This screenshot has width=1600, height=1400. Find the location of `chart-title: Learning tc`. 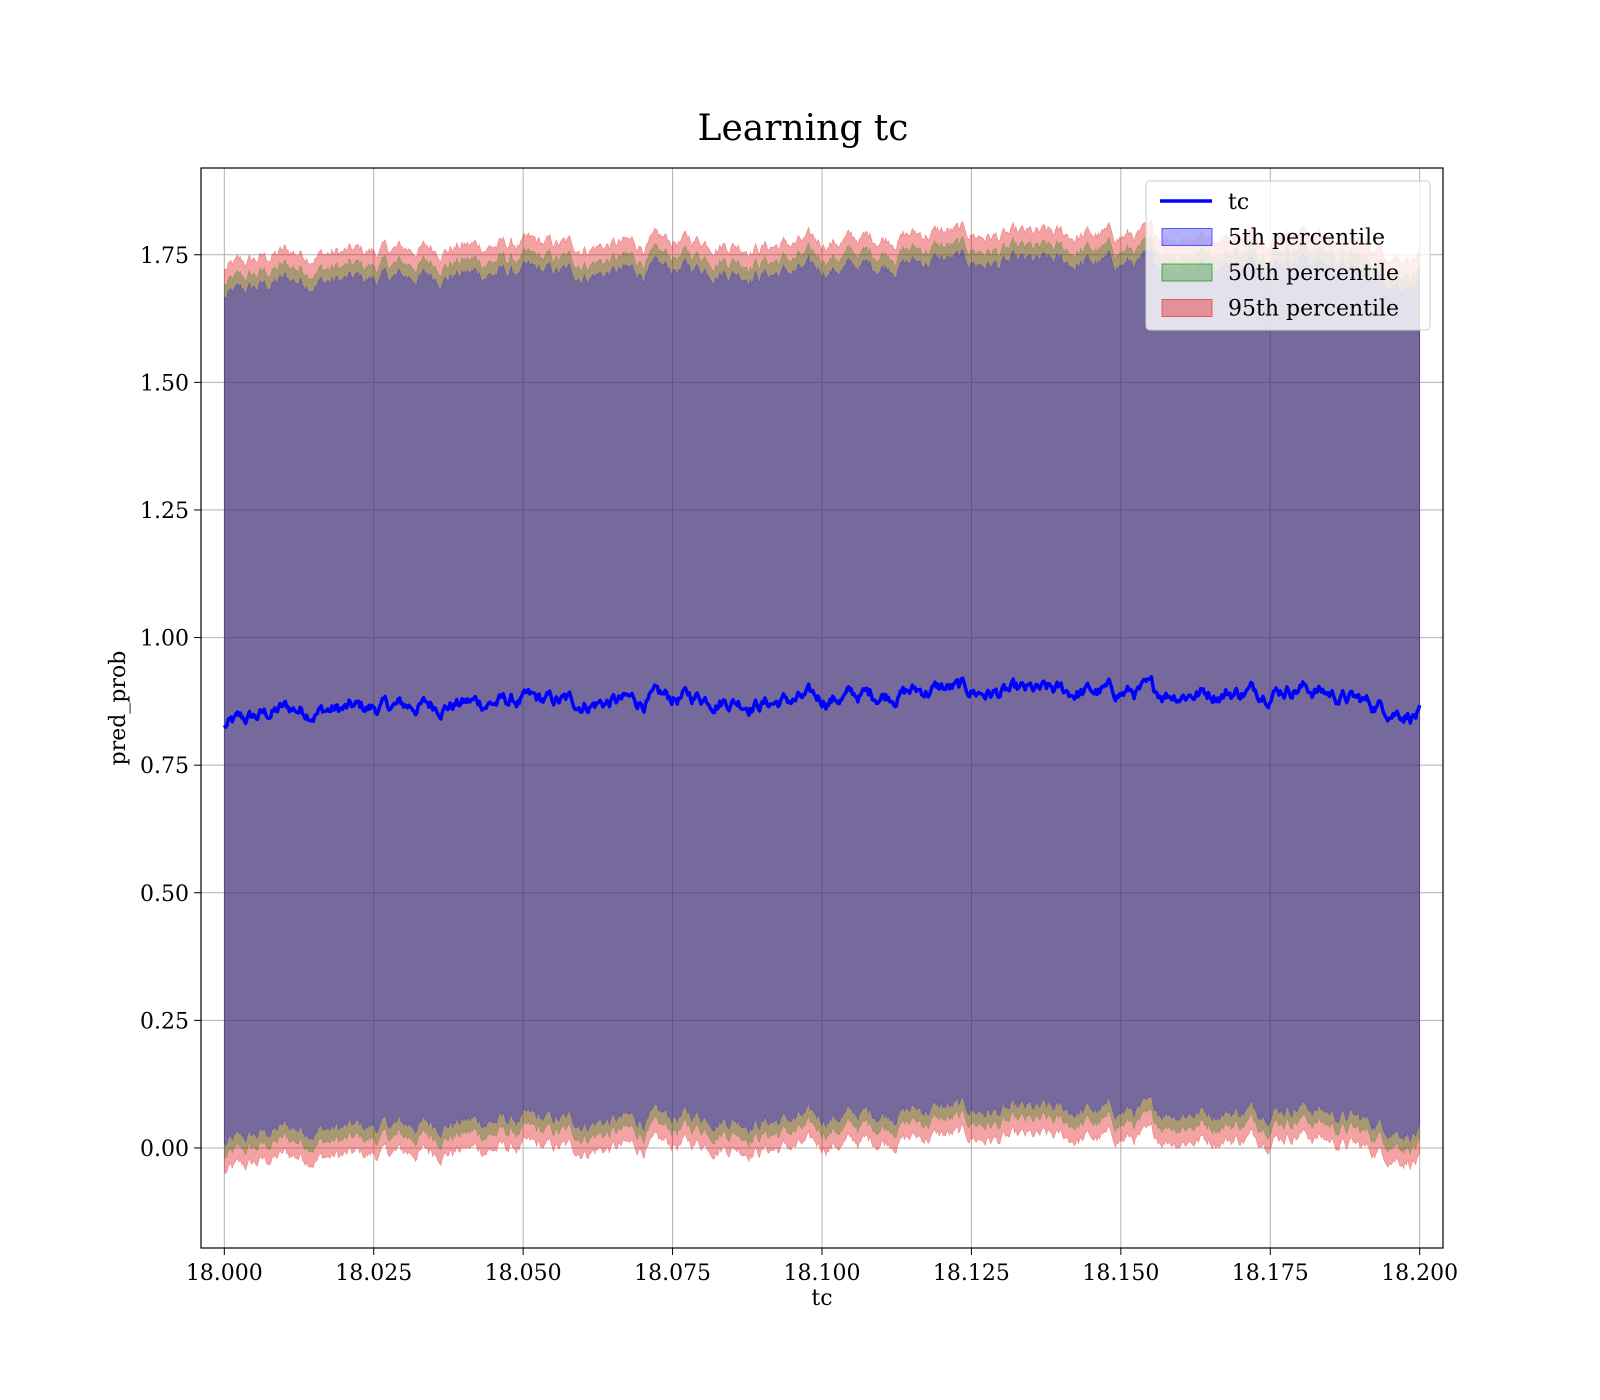

chart-title: Learning tc is located at coordinates (803, 128).